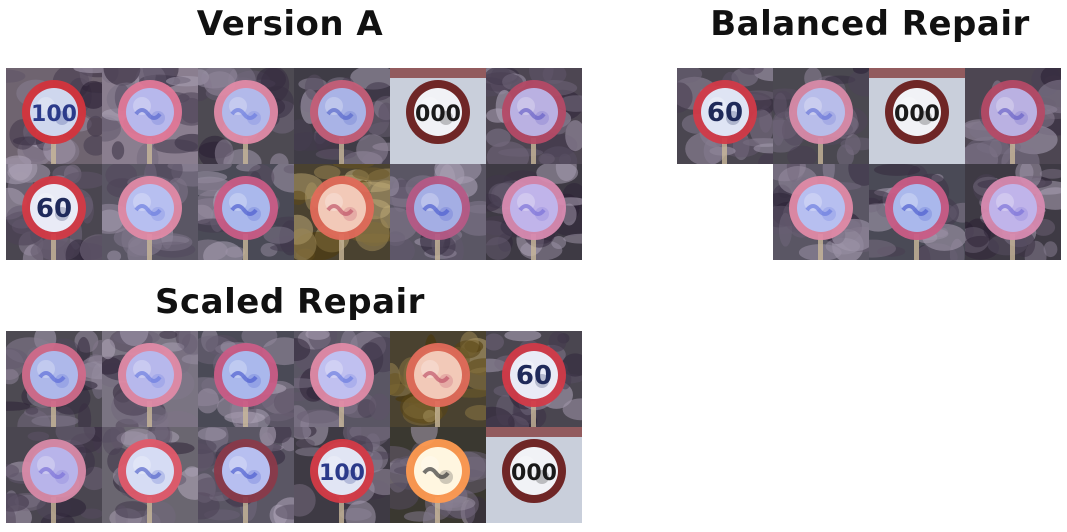 The height and width of the screenshot is (532, 1067). What do you see at coordinates (290, 302) in the screenshot?
I see `panel-title-scaled-repair: Scaled Repair` at bounding box center [290, 302].